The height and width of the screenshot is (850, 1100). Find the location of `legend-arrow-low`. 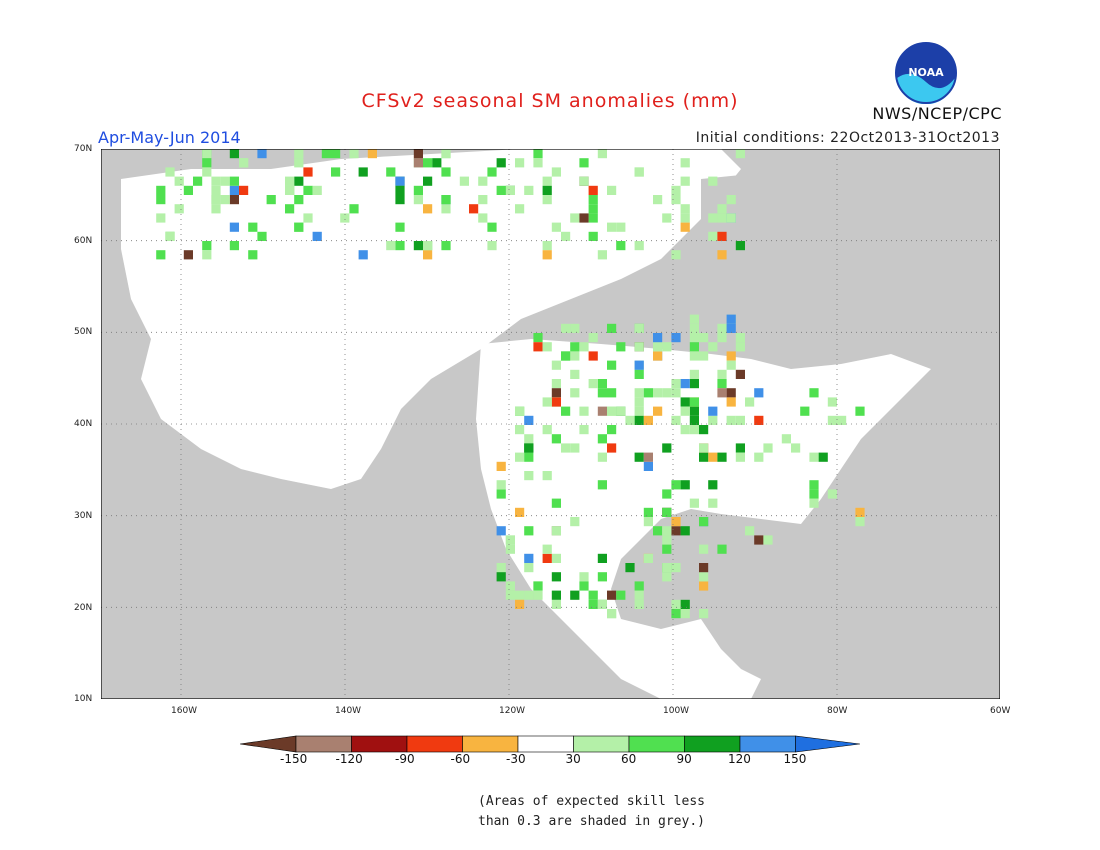

legend-arrow-low is located at coordinates (268, 744).